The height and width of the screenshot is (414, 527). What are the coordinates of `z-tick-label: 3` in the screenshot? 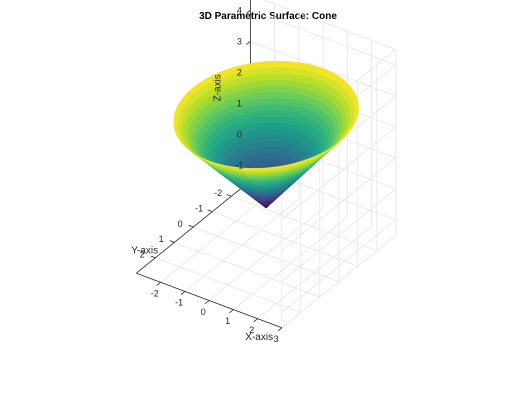 It's located at (239, 41).